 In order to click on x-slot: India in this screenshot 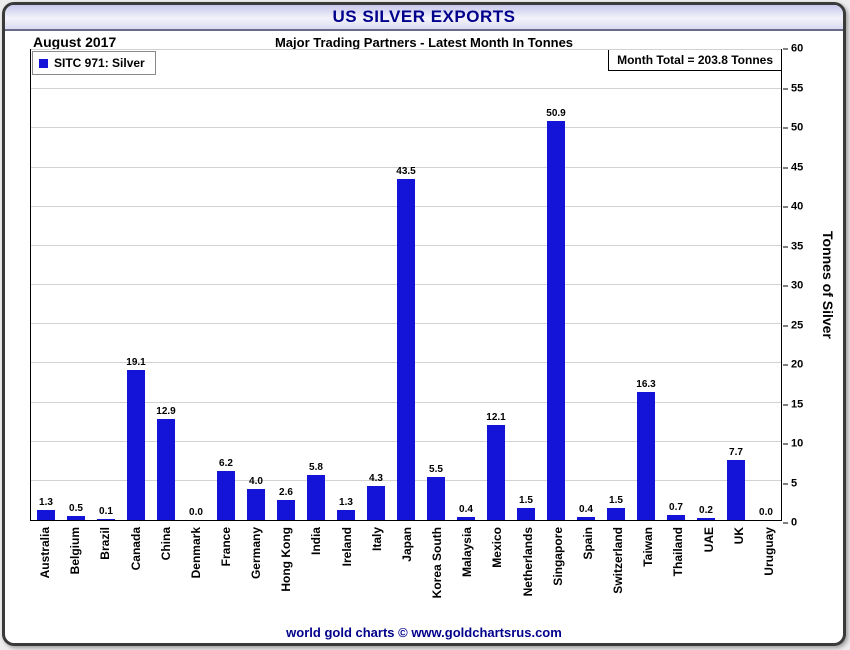, I will do `click(316, 571)`.